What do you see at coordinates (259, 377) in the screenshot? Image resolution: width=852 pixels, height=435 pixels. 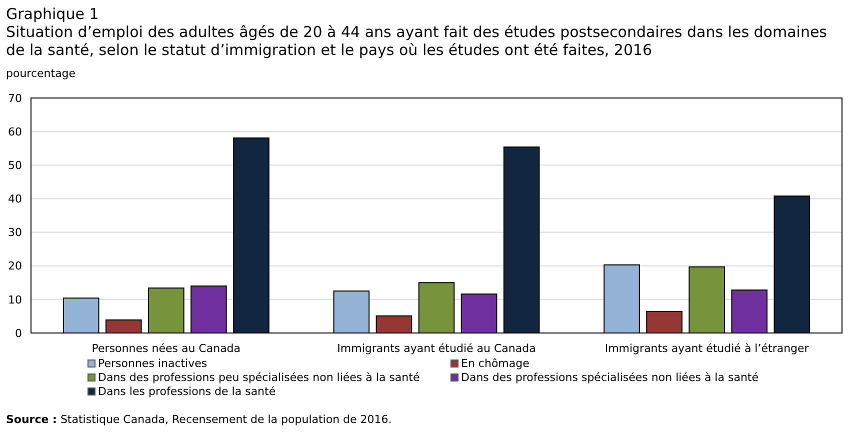 I see `legend-label: Dans des professions peu spécialisées non liées à la santé` at bounding box center [259, 377].